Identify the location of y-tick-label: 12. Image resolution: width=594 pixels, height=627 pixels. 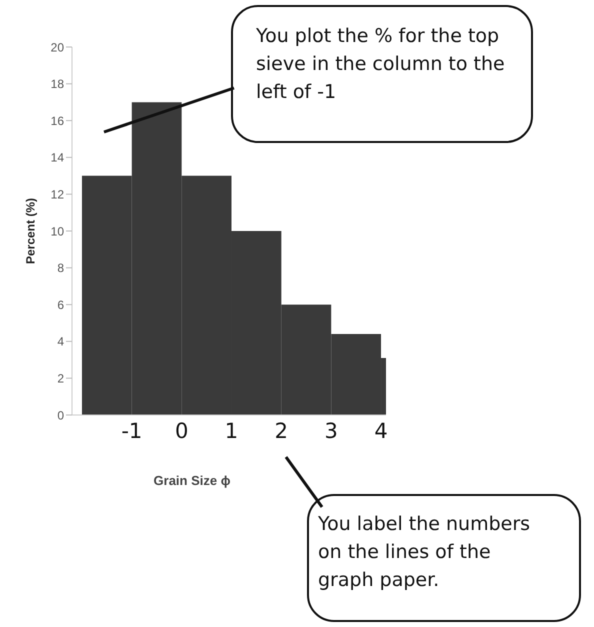
(57, 194).